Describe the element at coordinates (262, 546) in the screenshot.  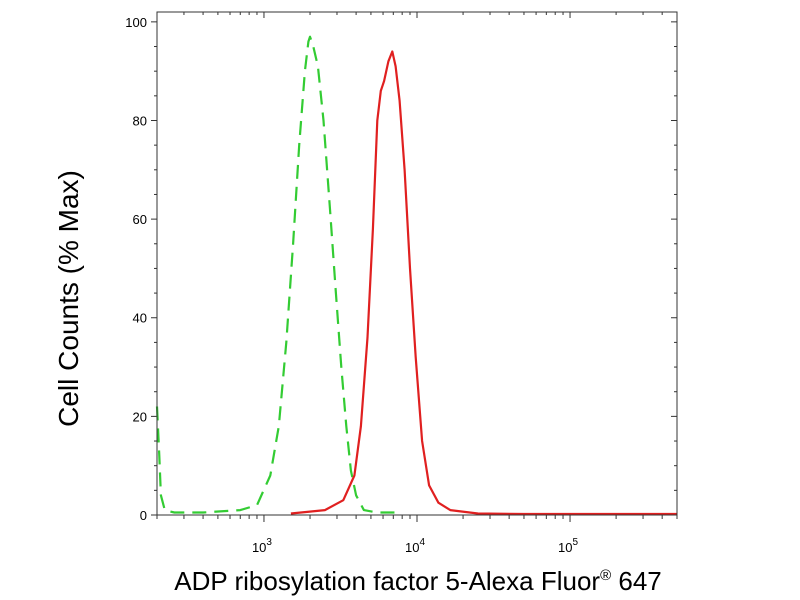
I see `x-tick-label-3: 10³` at that location.